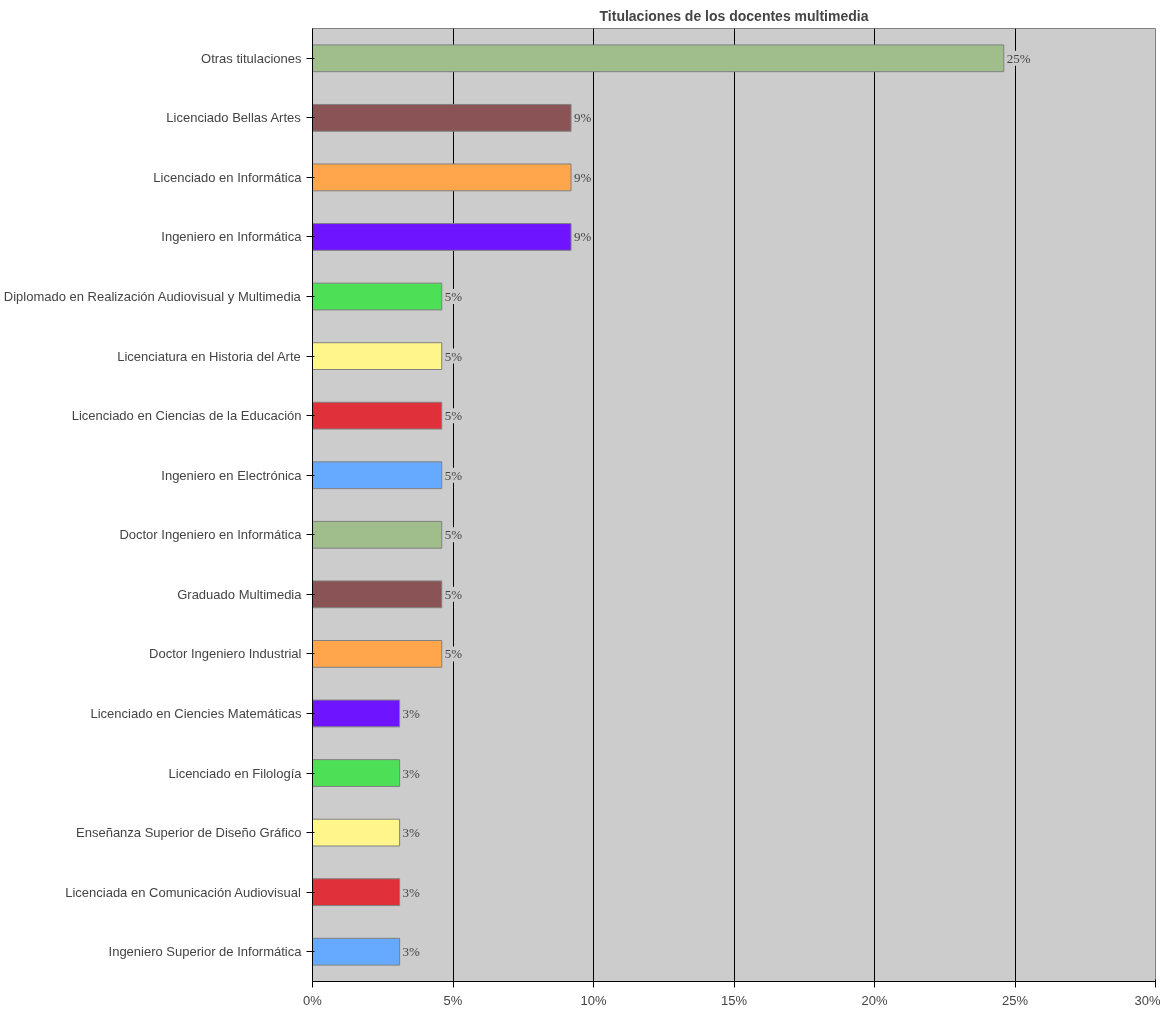  What do you see at coordinates (186, 416) in the screenshot?
I see `y-tick-label: Licenciado en Ciencias de la Educación` at bounding box center [186, 416].